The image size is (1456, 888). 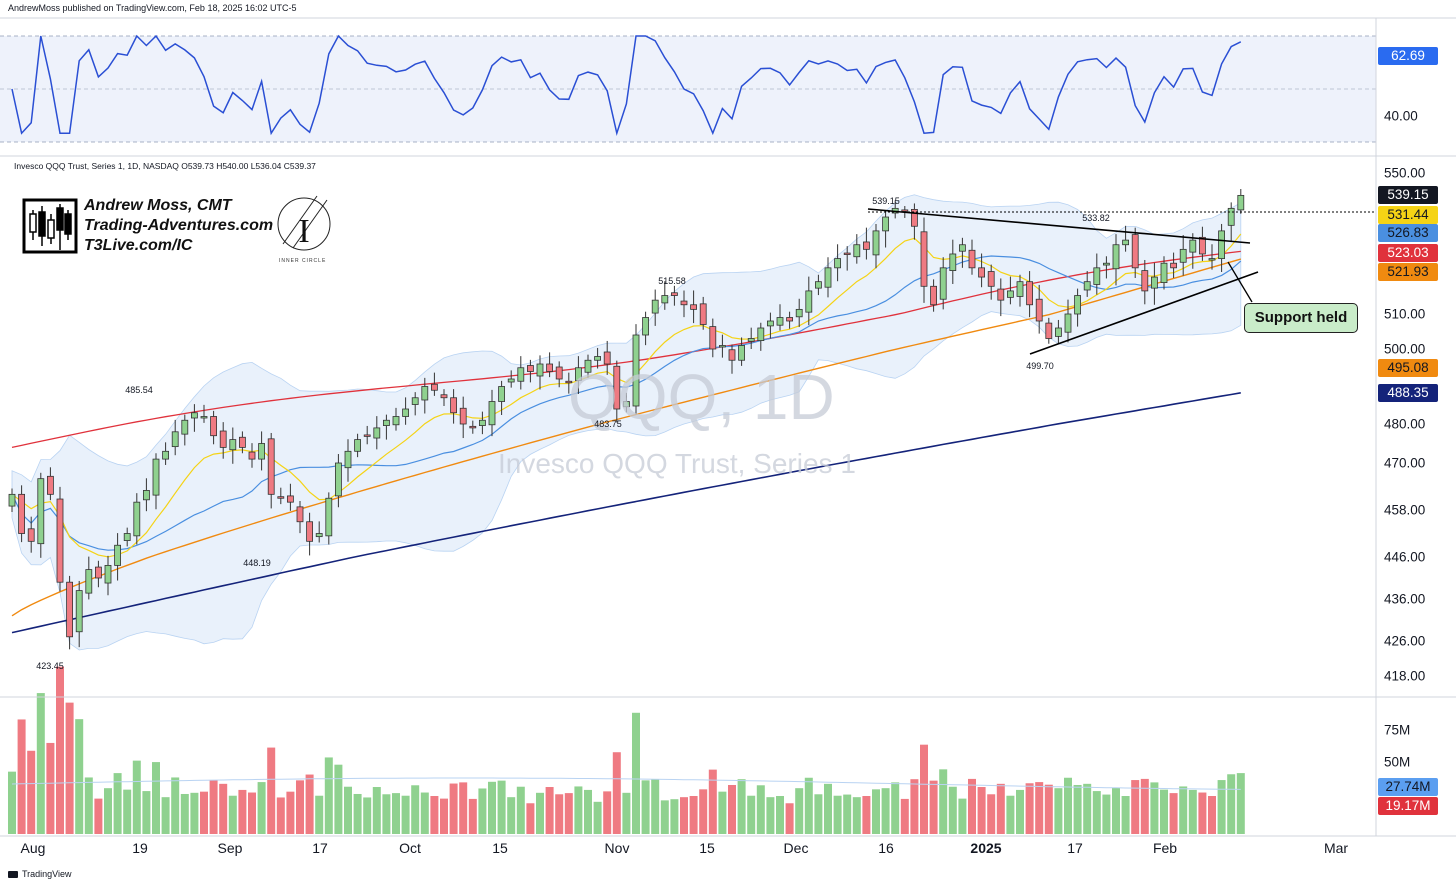 I want to click on resistance-trendline, so click(x=1059, y=226).